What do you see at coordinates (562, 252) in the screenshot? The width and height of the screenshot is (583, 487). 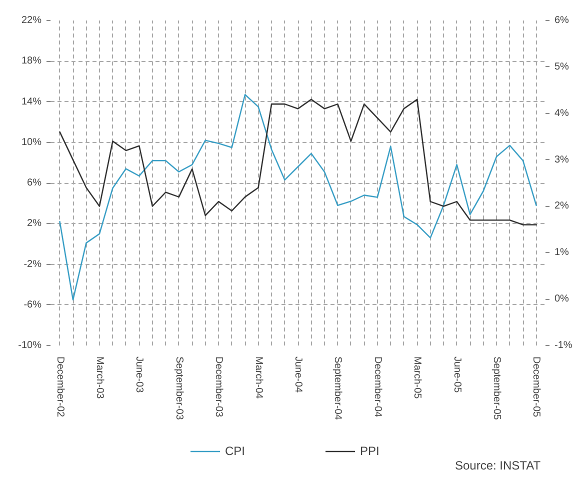 I see `y2-tick-label: 1%` at bounding box center [562, 252].